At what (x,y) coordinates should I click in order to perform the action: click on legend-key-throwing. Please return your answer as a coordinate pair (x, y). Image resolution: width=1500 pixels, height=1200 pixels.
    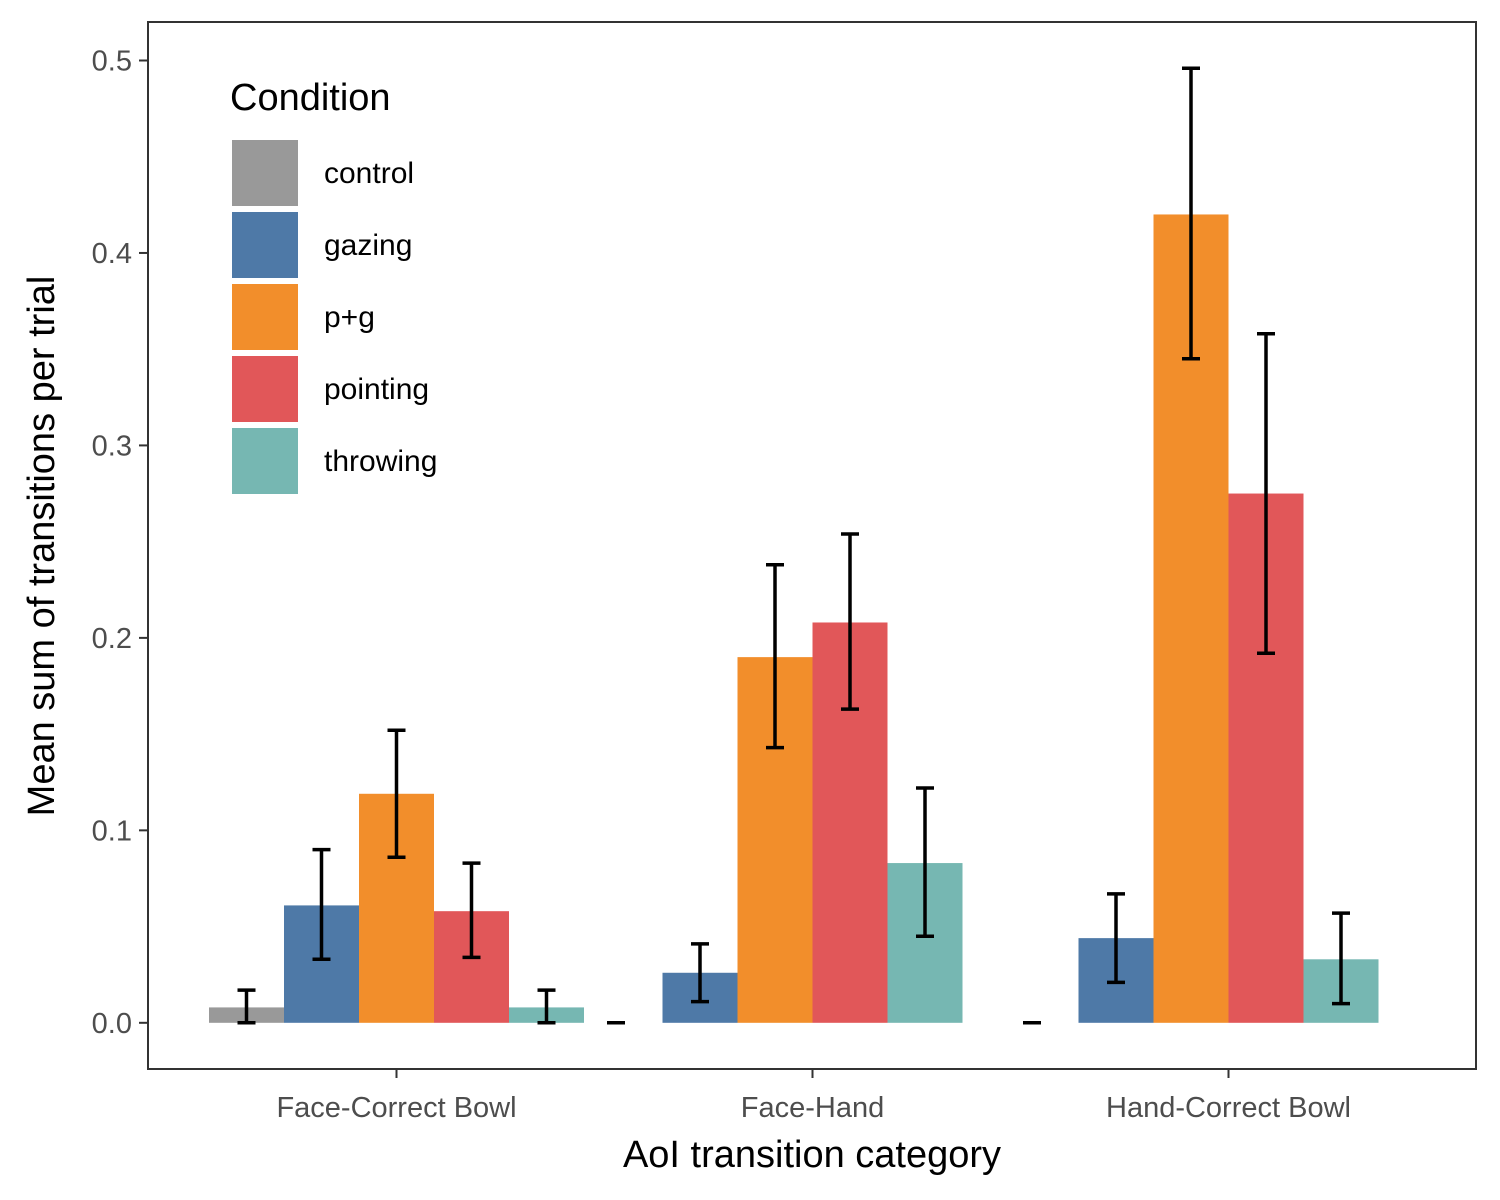
    Looking at the image, I should click on (265, 461).